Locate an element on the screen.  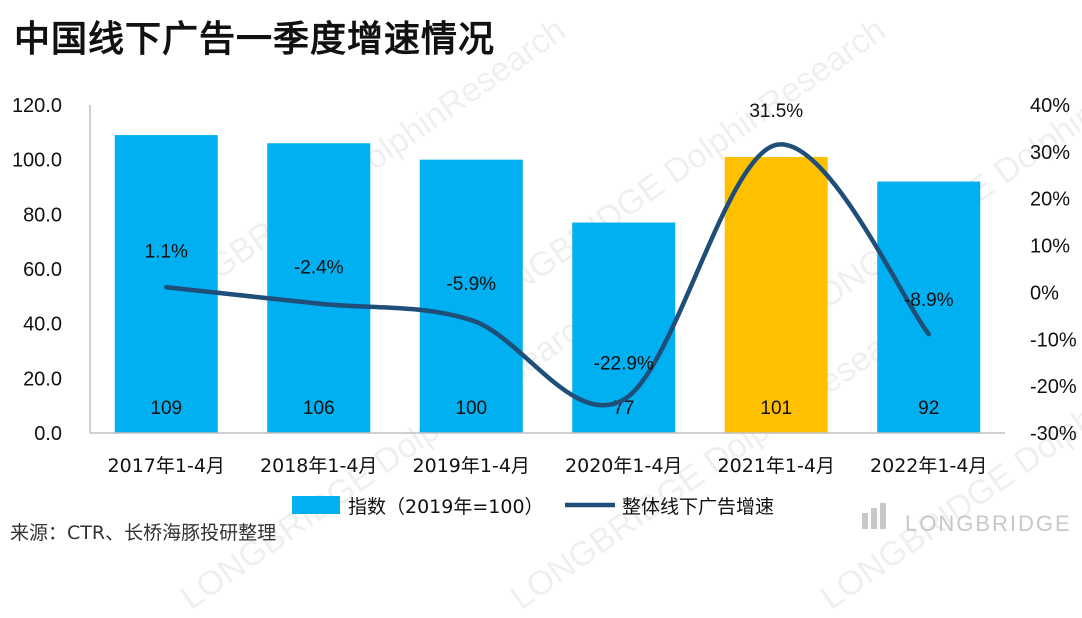
line-value-label: -5.9% is located at coordinates (471, 284).